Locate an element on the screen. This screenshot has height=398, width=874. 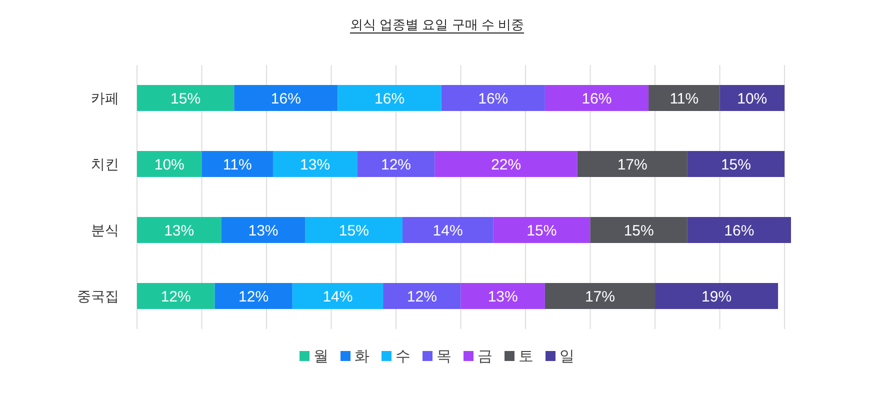
data-label: 19% is located at coordinates (717, 297).